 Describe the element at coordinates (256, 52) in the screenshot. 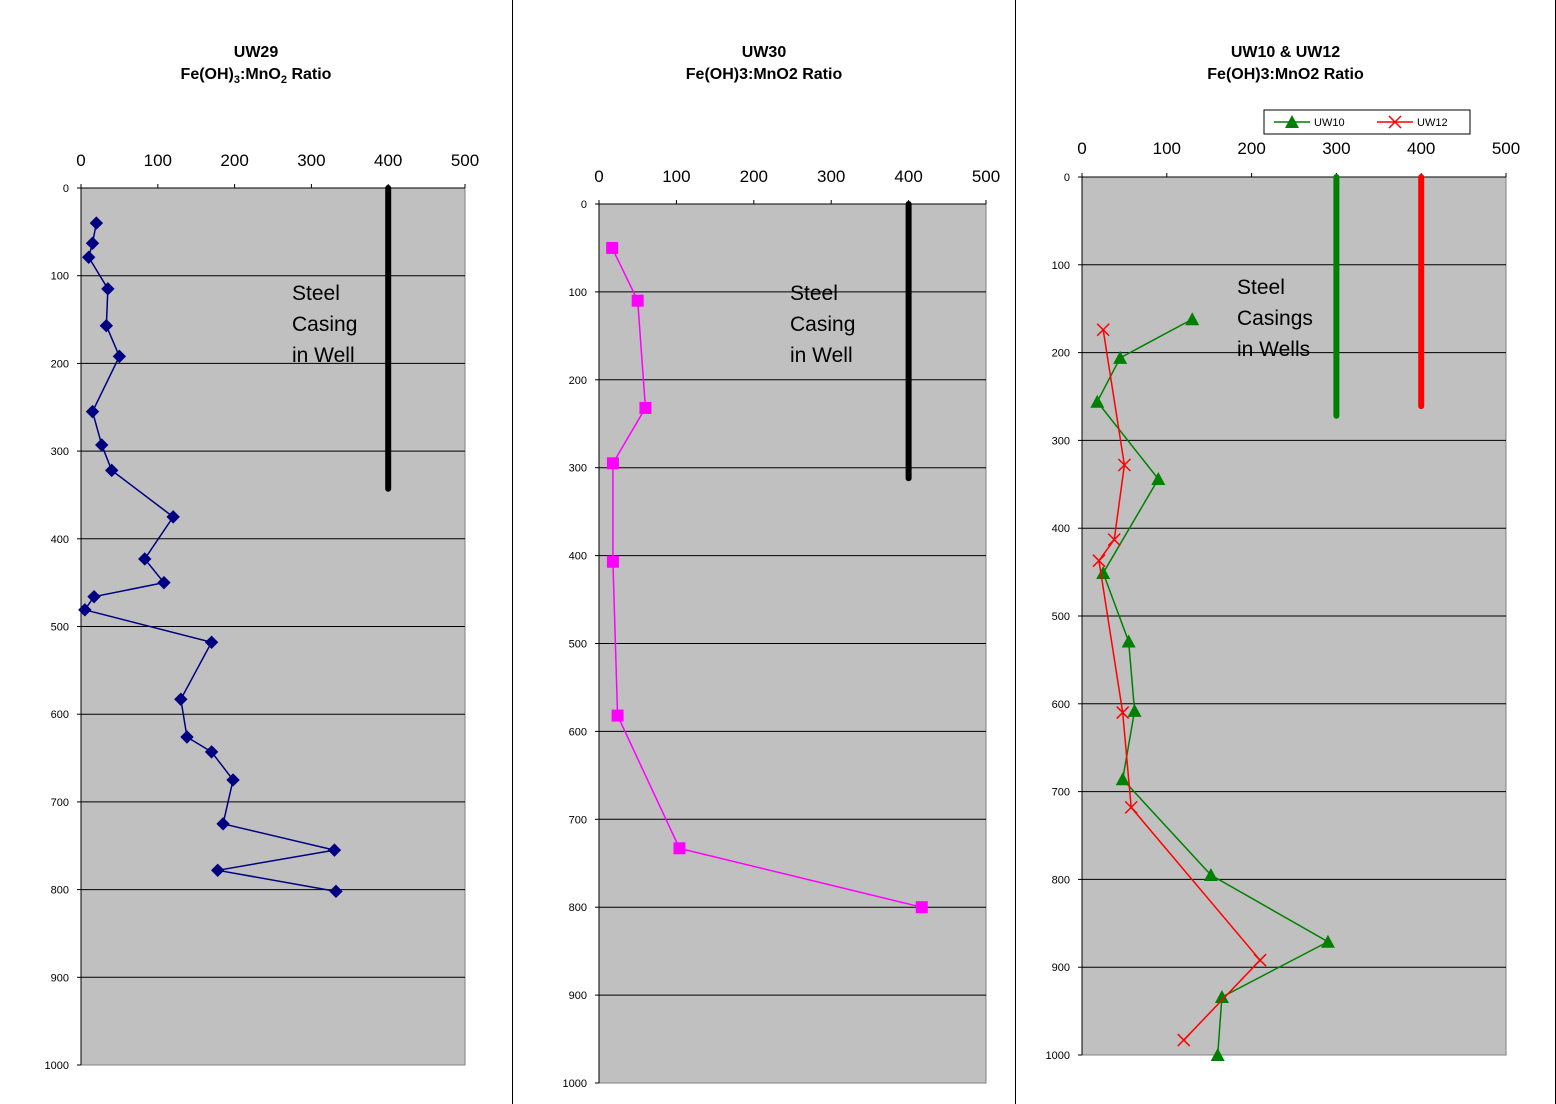

I see `chart-title-line1: UW29` at that location.